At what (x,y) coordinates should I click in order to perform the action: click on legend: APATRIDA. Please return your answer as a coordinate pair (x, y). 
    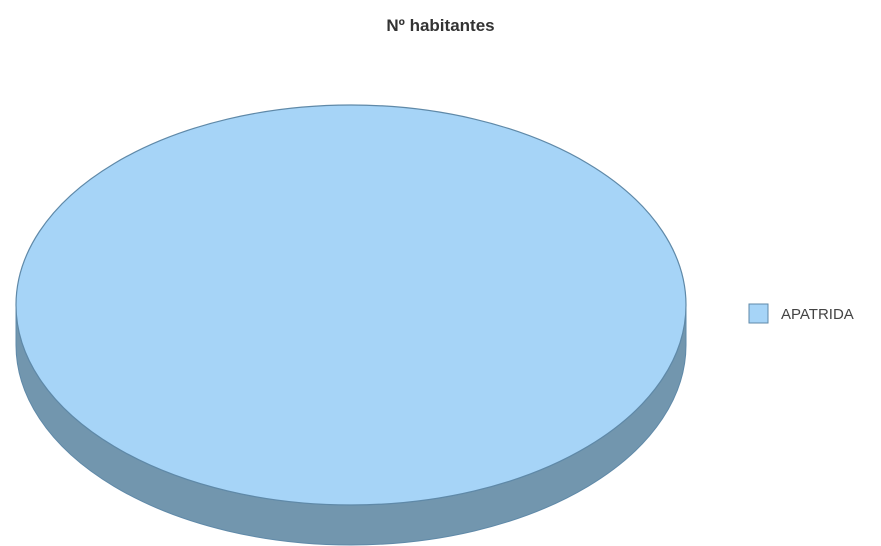
    Looking at the image, I should click on (801, 313).